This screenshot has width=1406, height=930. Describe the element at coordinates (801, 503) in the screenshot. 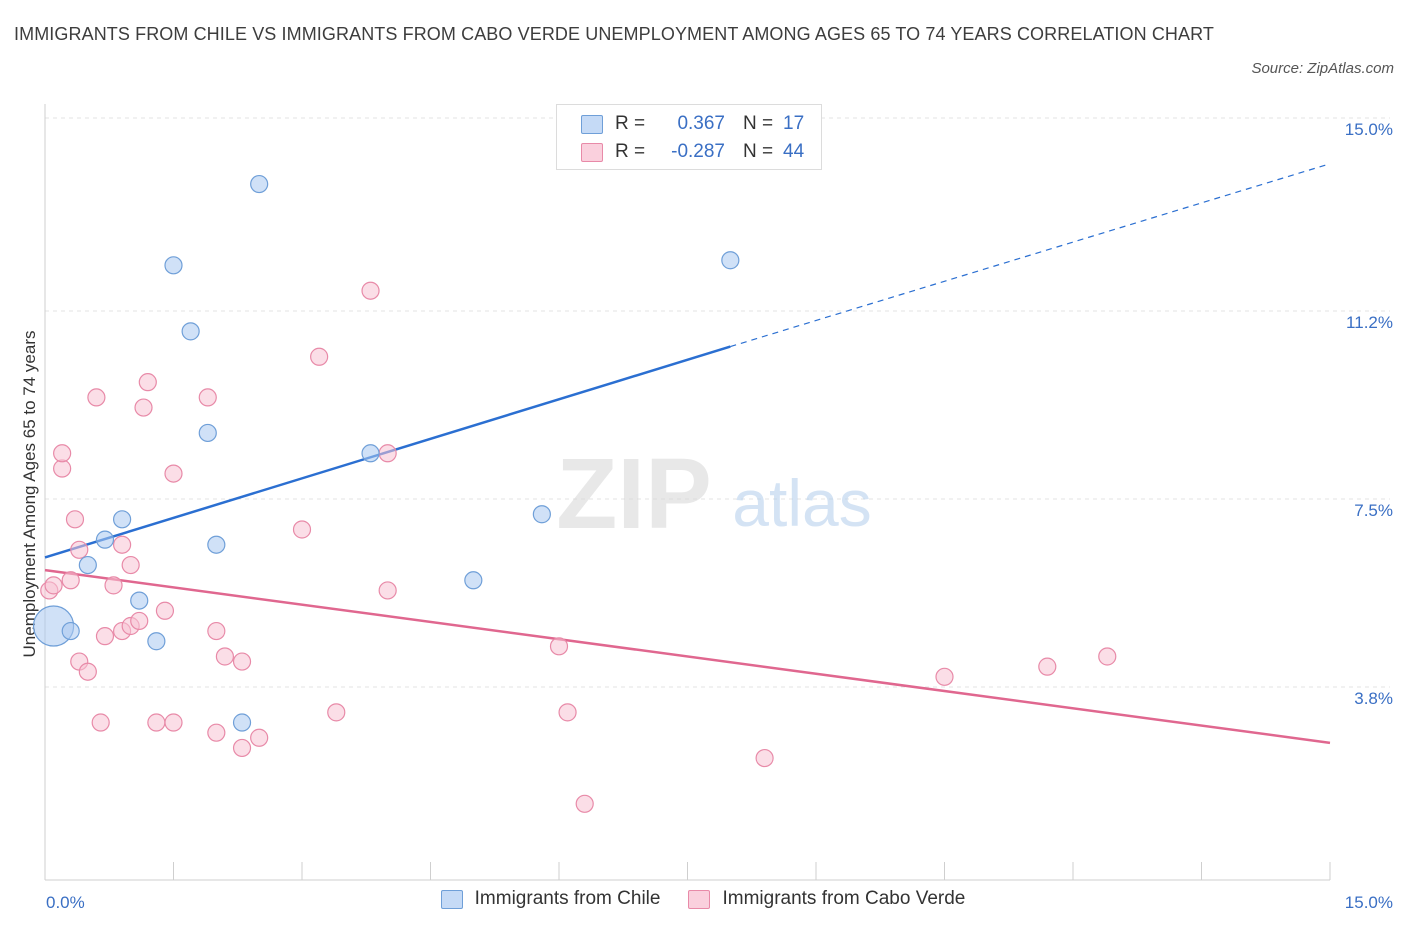

I see `watermark-atlas: atlas` at that location.